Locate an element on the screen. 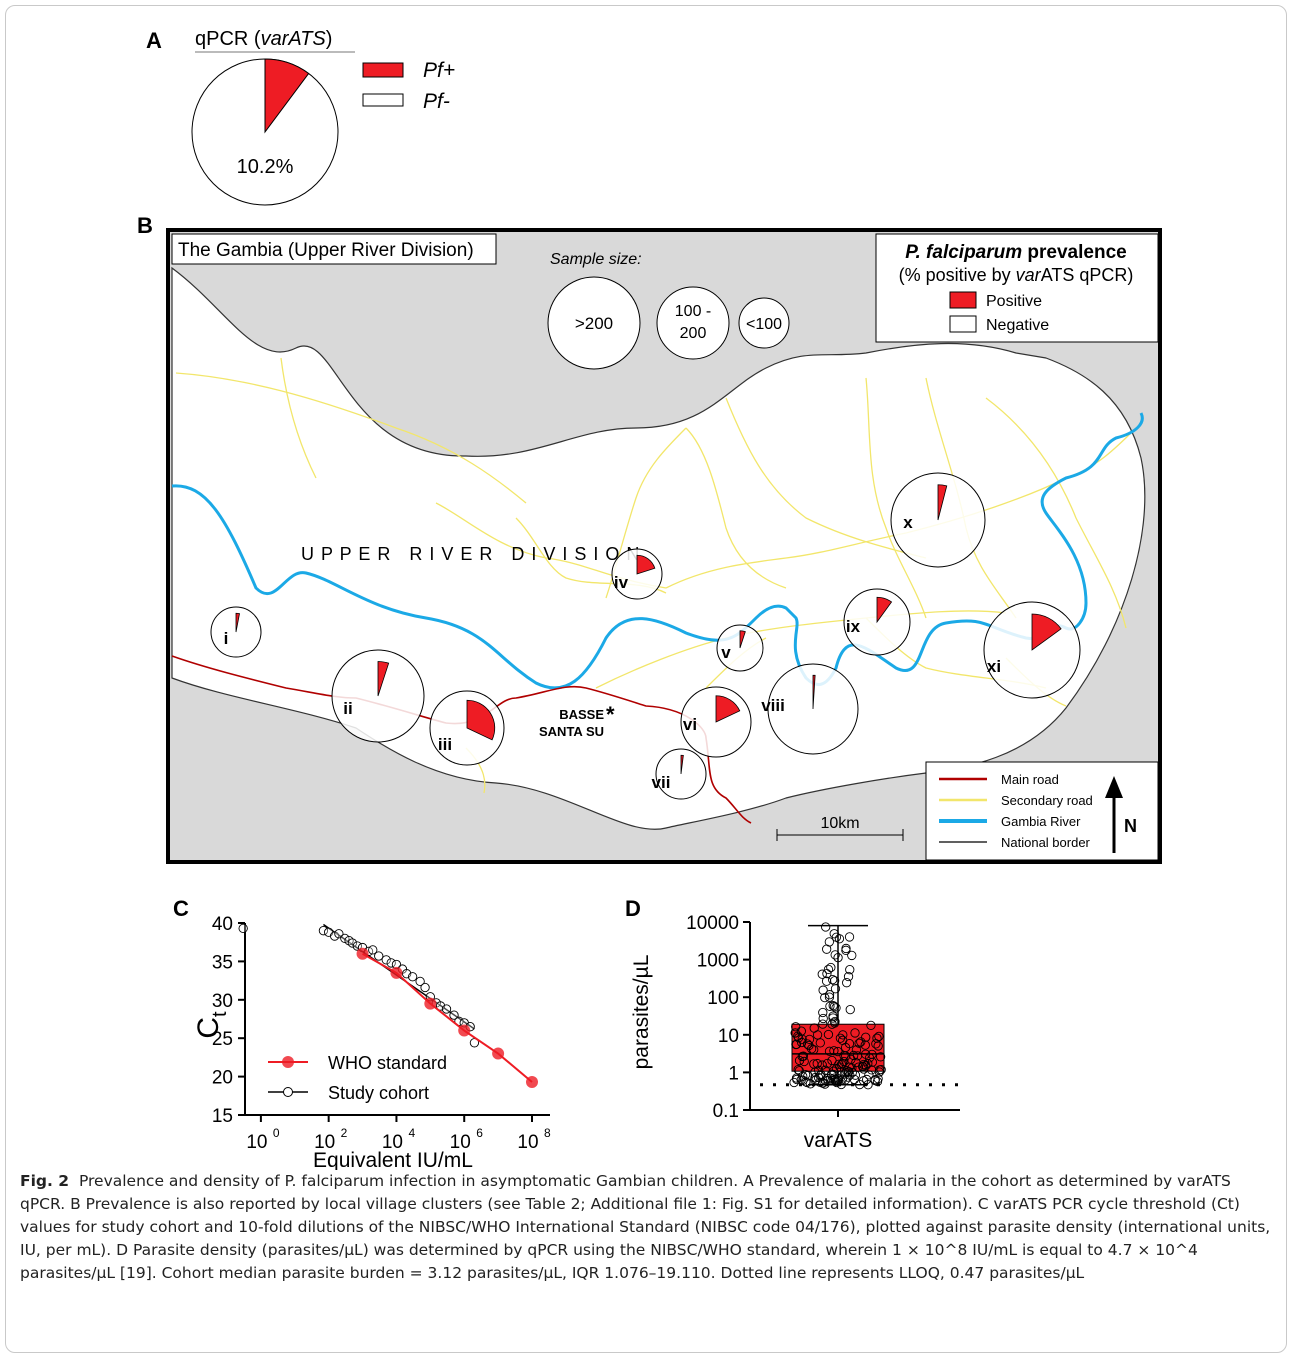 This screenshot has width=1292, height=1358. cluster-label: viii is located at coordinates (773, 705).